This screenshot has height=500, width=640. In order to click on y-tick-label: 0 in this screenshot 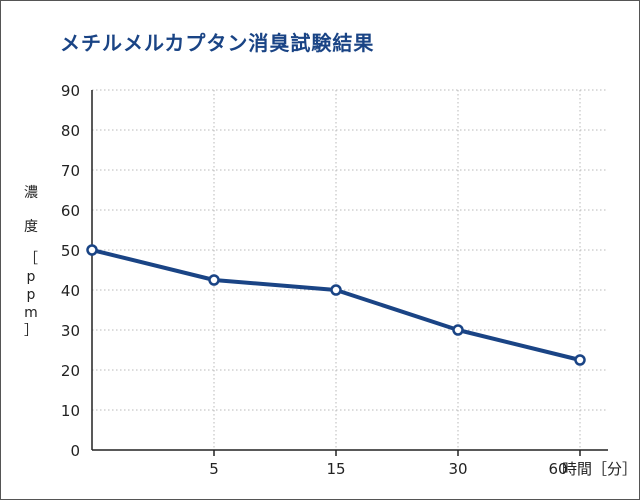, I will do `click(75, 451)`.